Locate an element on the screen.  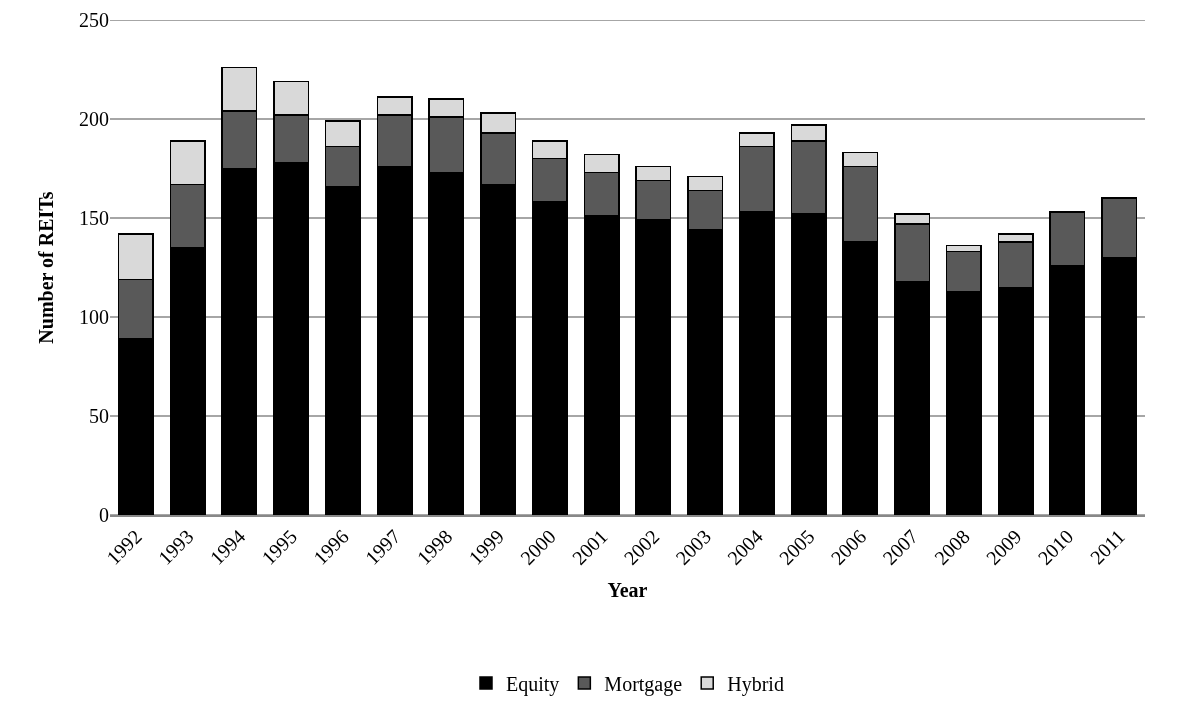
y-tick-label: 0 is located at coordinates (104, 515).